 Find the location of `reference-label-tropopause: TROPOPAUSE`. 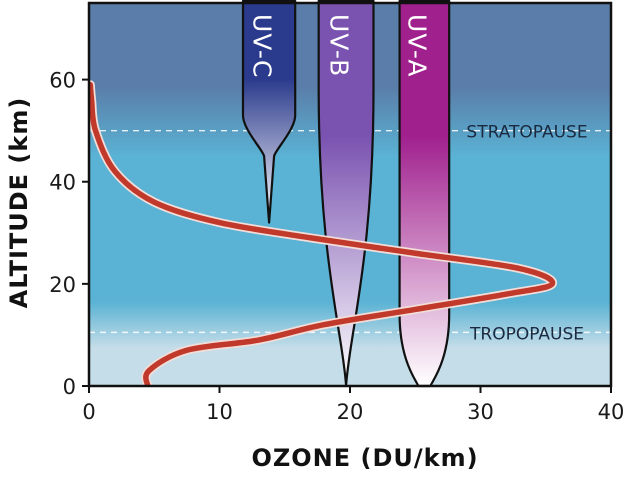

reference-label-tropopause: TROPOPAUSE is located at coordinates (526, 334).